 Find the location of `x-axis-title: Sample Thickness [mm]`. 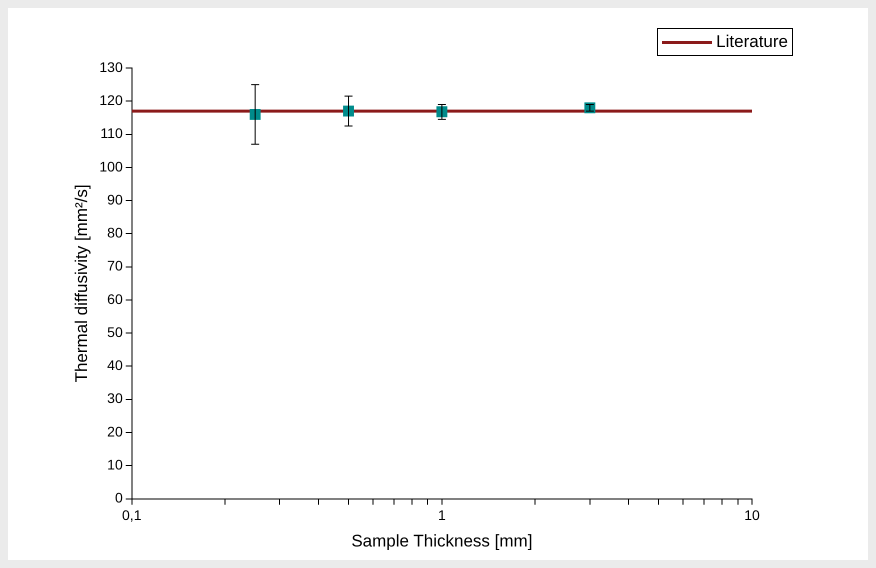

x-axis-title: Sample Thickness [mm] is located at coordinates (441, 540).